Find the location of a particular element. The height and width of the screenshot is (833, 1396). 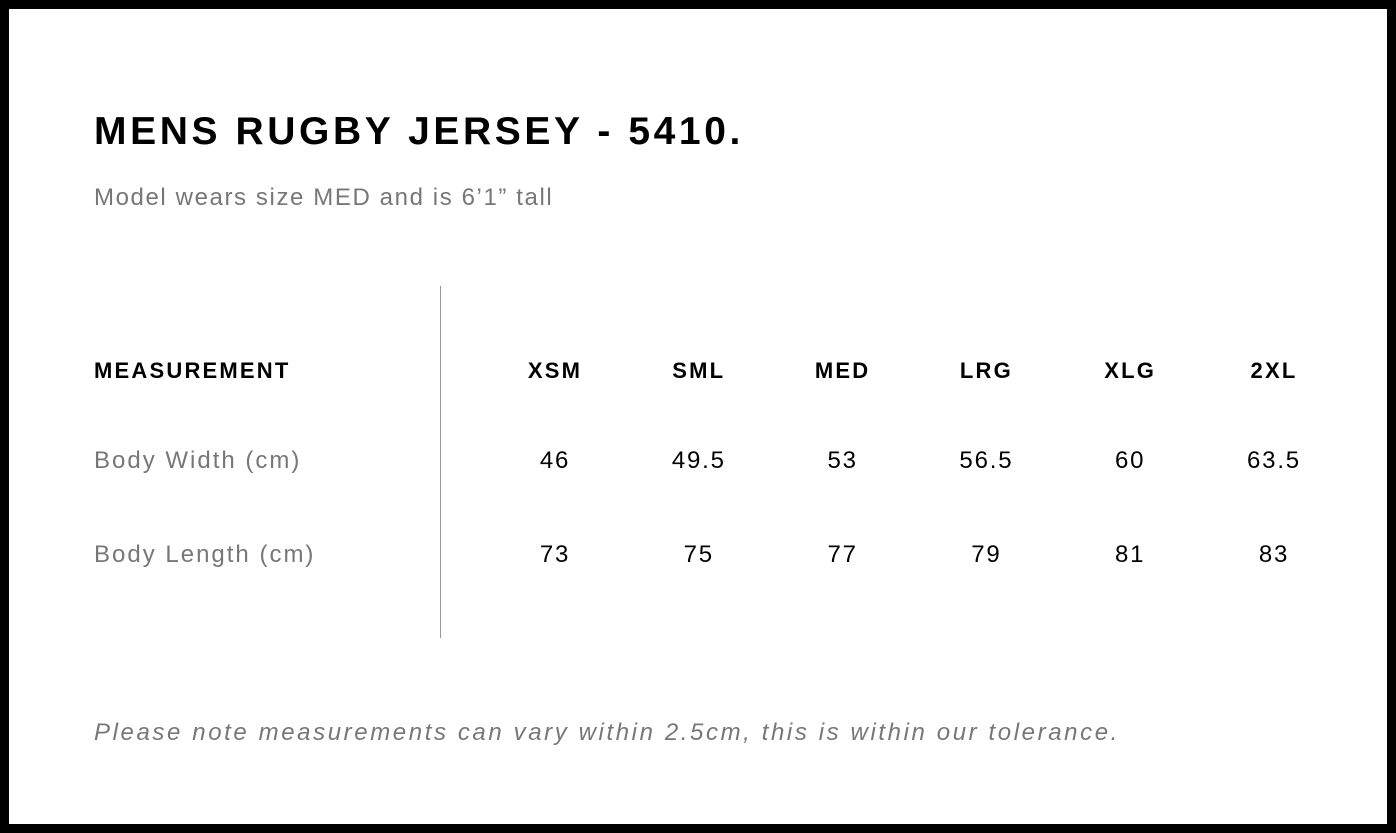

measurement-value: 83 is located at coordinates (1274, 554).